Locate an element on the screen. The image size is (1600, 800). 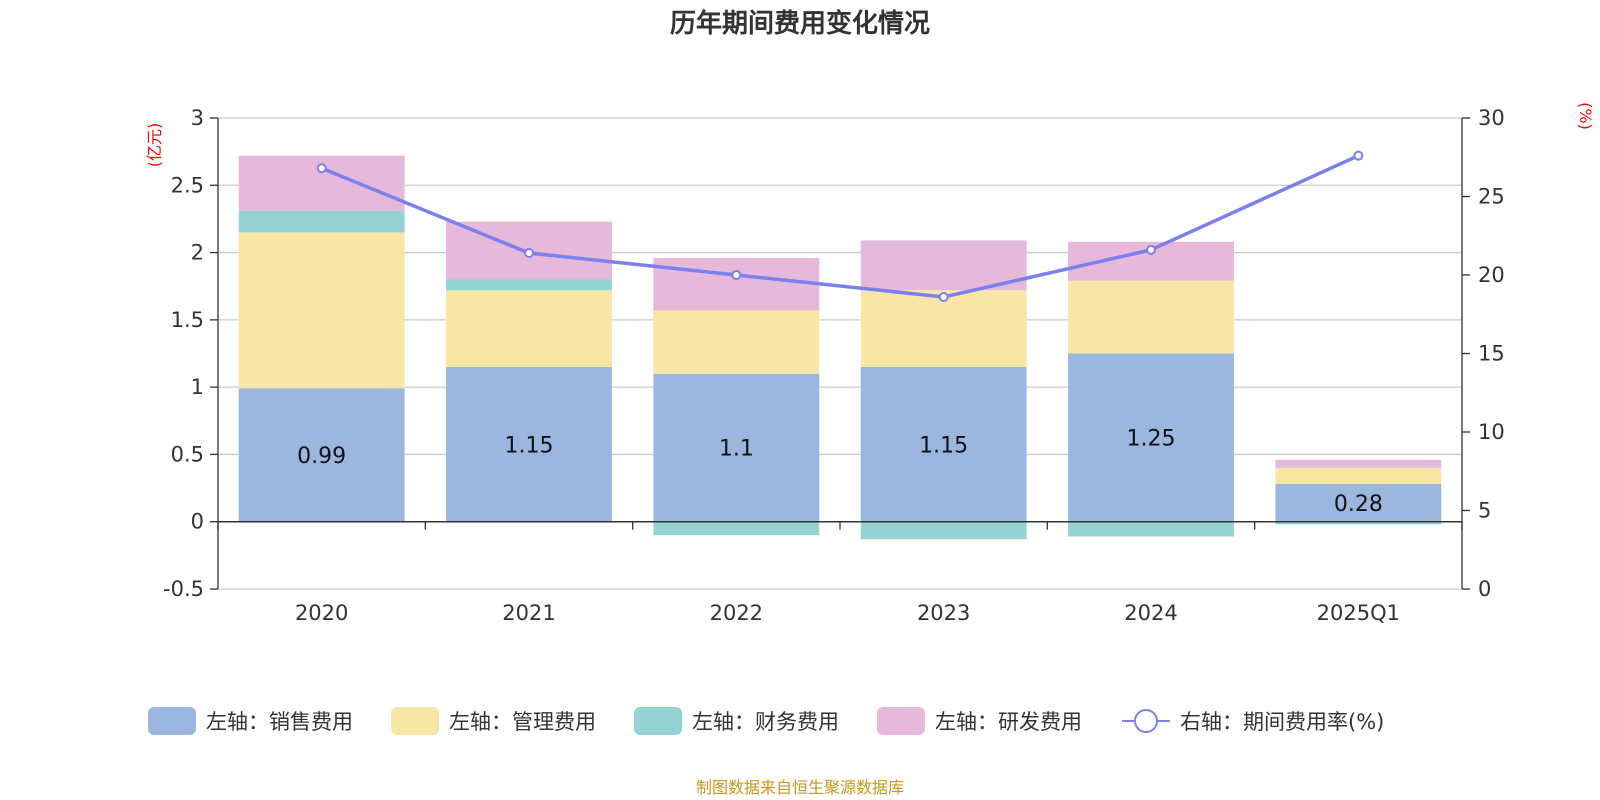
right-tick-label: 5 is located at coordinates (1484, 511).